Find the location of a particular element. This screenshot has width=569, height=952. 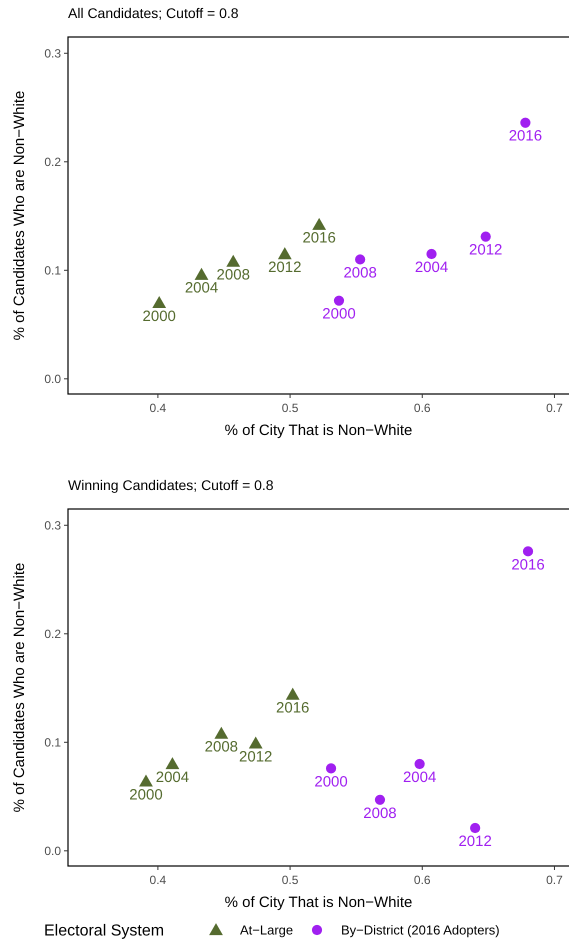

chart-title: All Candidates; Cutoff = 0.8 is located at coordinates (153, 13).